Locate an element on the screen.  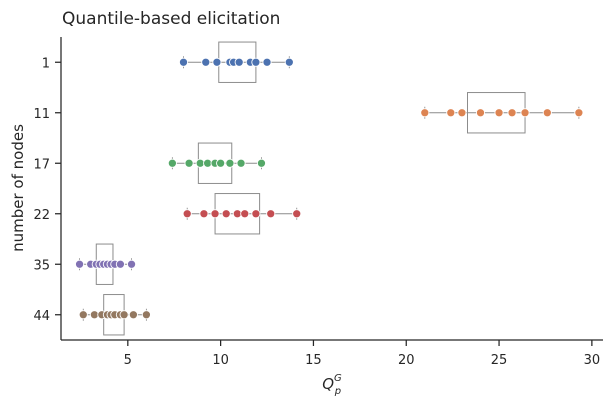
chart-title: Quantile-based elicitation is located at coordinates (171, 19).